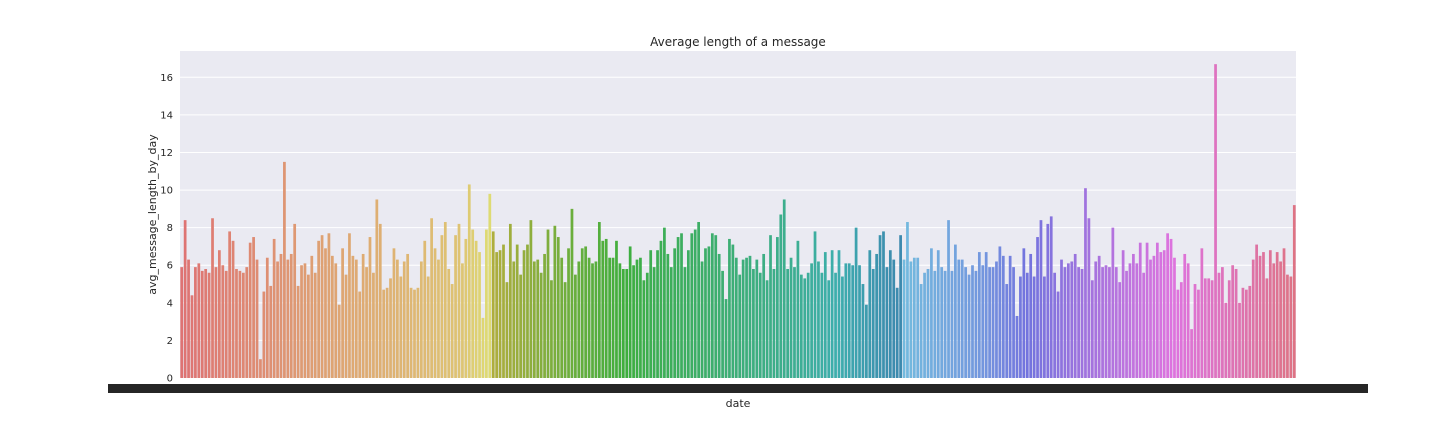 The image size is (1440, 432). Describe the element at coordinates (170, 303) in the screenshot. I see `y-tick-label: 4` at that location.